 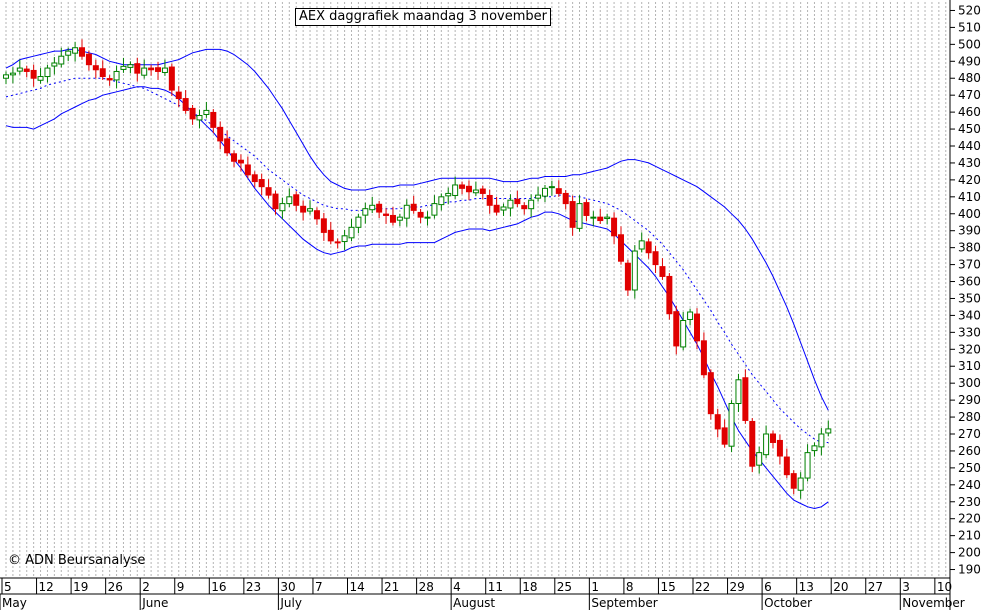 I want to click on y-tick-label: 300, so click(x=969, y=383).